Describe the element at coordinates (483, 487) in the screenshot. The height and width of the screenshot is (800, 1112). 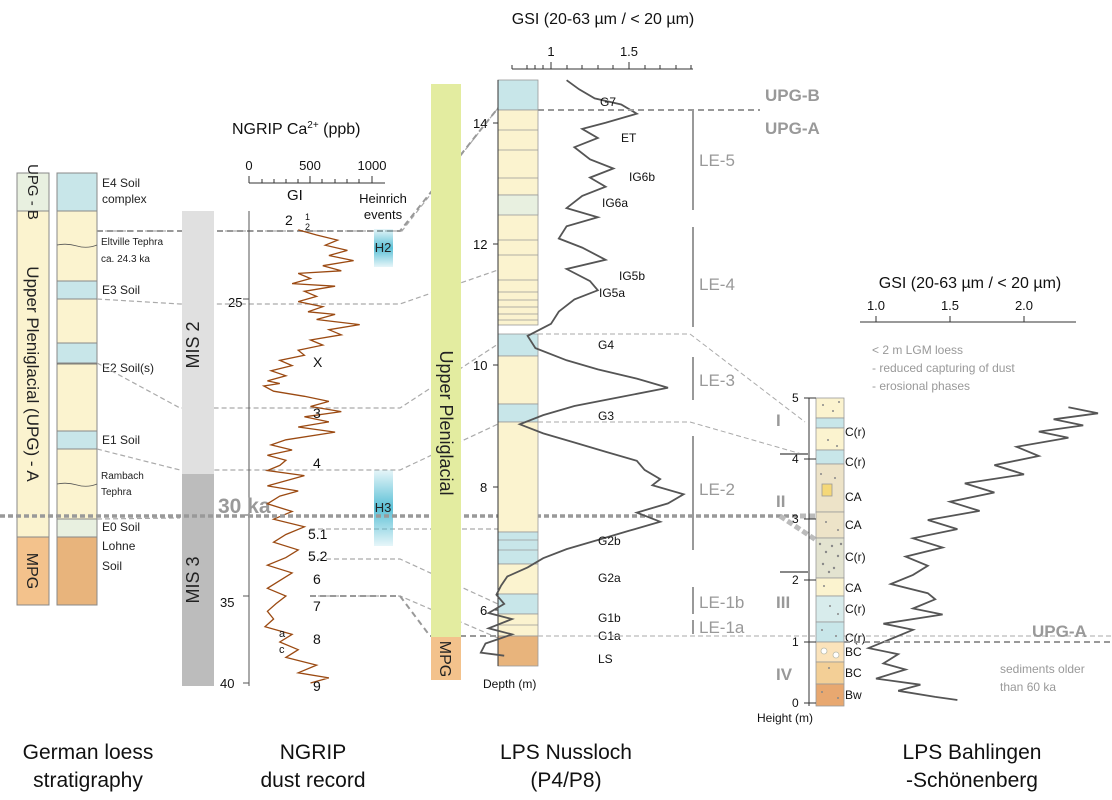
I see `depth-tick-8: 8` at that location.